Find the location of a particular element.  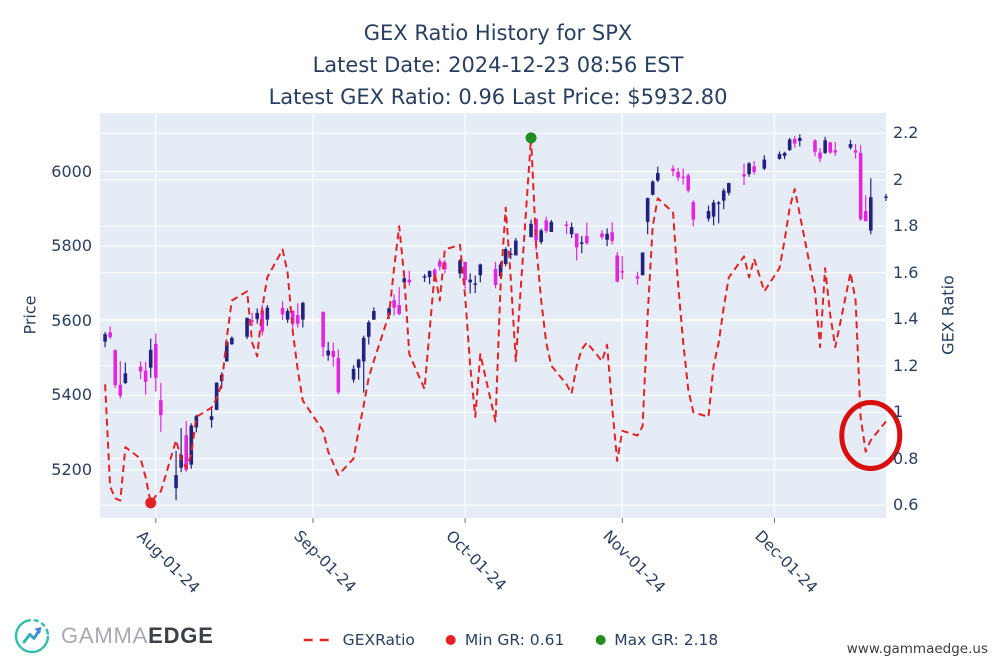

legend-label: Min GR: 0.61 is located at coordinates (514, 640).